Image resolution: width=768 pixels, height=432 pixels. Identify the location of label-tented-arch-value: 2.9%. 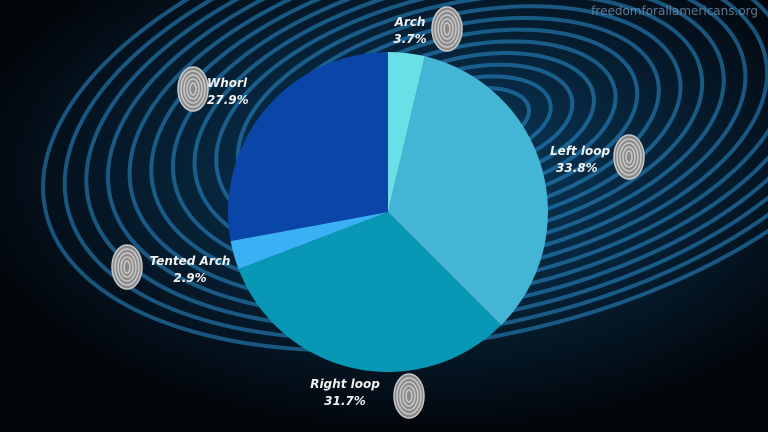
(190, 278).